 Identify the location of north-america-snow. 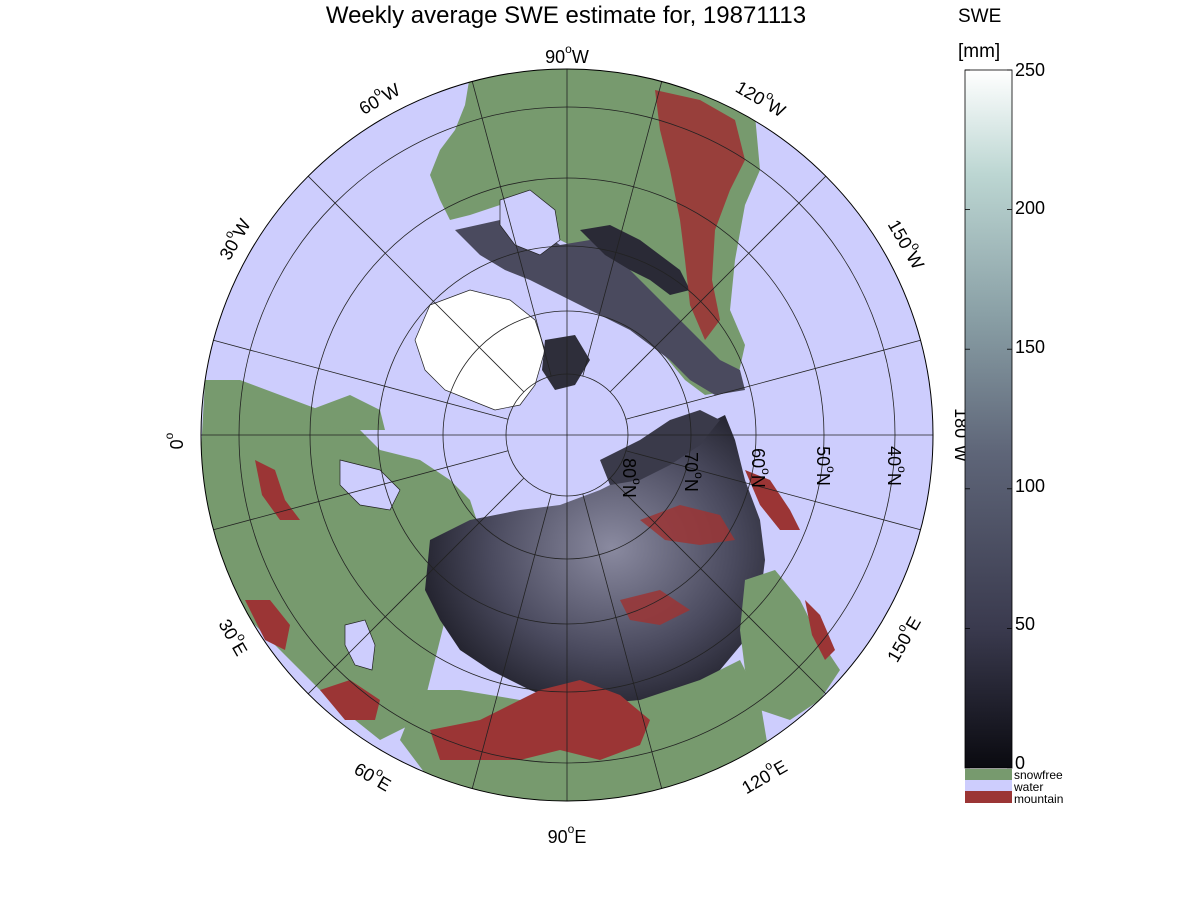
(600, 307).